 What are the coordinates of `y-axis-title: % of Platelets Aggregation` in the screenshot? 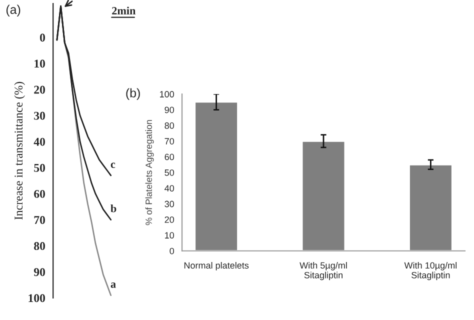 It's located at (149, 173).